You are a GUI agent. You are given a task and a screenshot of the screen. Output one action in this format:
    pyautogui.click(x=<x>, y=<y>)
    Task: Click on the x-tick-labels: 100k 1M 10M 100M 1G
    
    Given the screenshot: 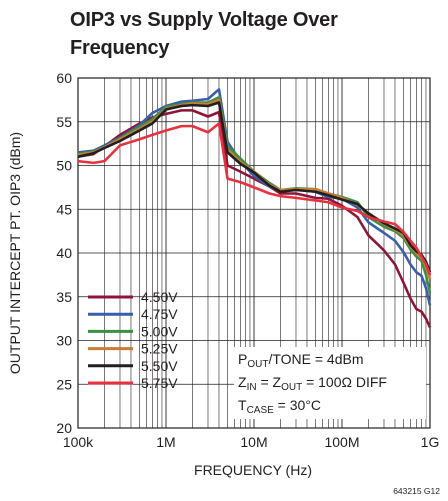 What is the action you would take?
    pyautogui.click(x=251, y=442)
    